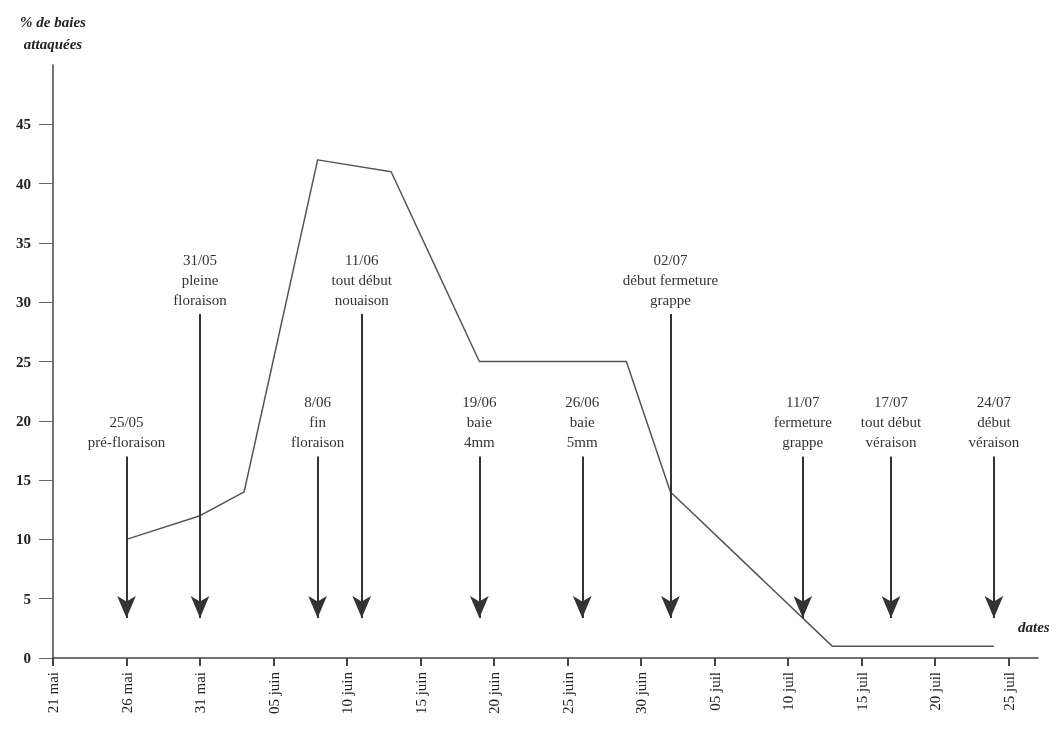  I want to click on y-tick-label: 0, so click(27, 658).